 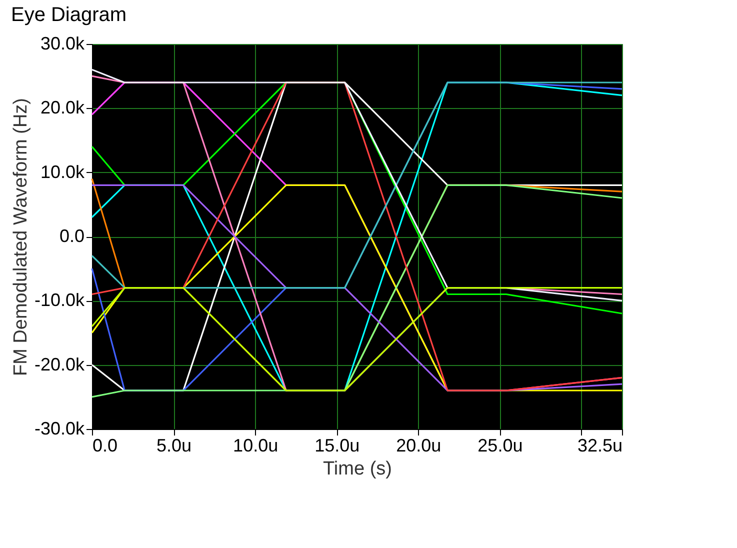 What do you see at coordinates (60, 300) in the screenshot?
I see `y-tick-label: -10.0k` at bounding box center [60, 300].